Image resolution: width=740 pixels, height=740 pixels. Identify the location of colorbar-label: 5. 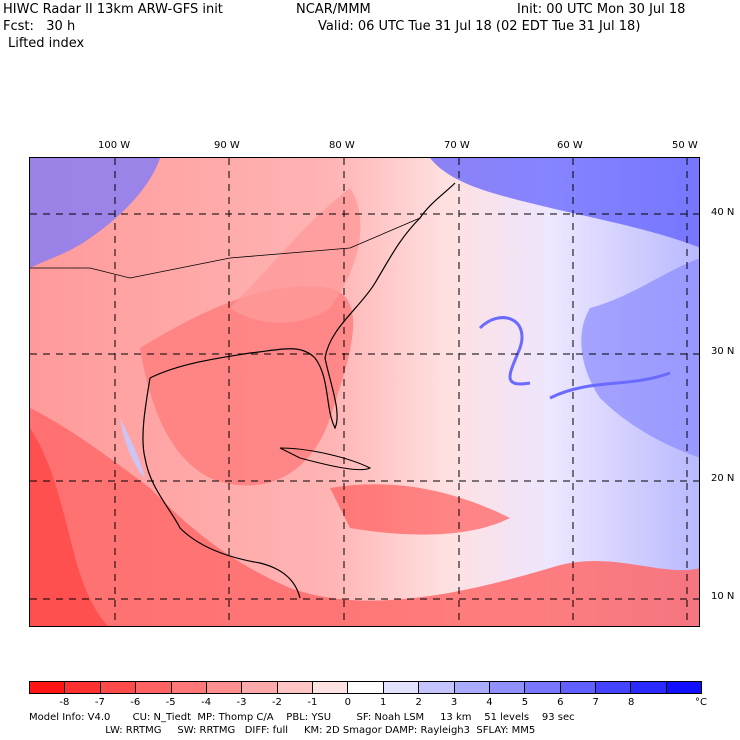
(525, 702).